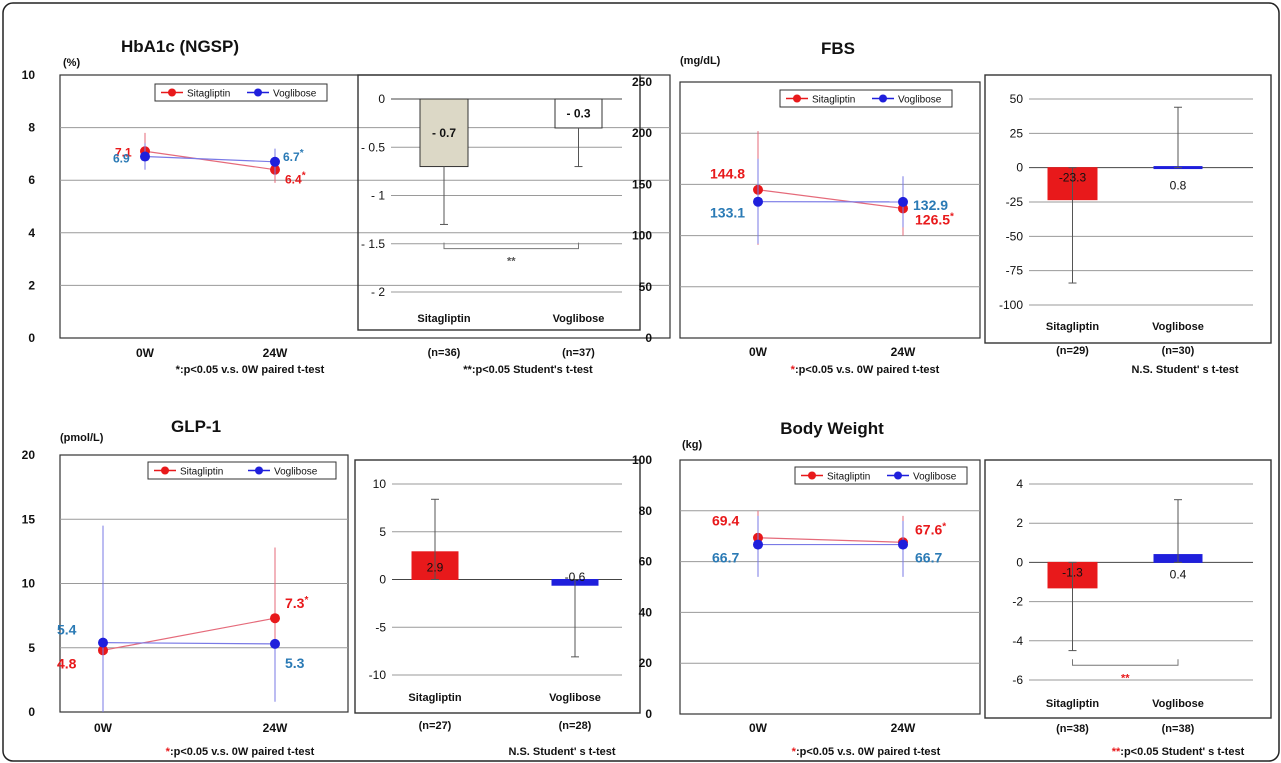 The image size is (1281, 763). What do you see at coordinates (838, 48) in the screenshot?
I see `chart-title: FBS` at bounding box center [838, 48].